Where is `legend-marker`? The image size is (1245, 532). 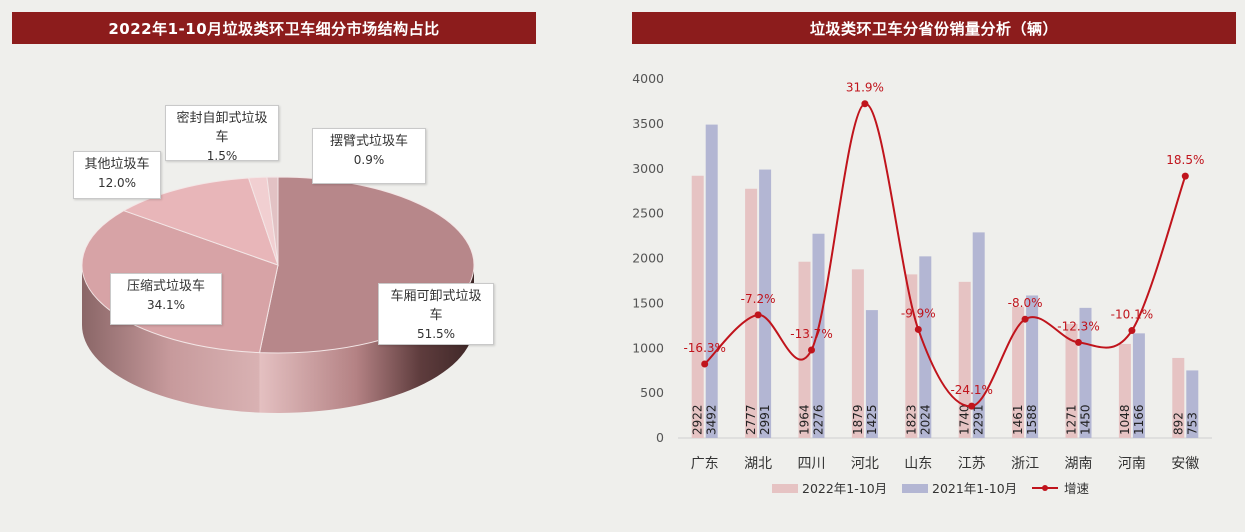 legend-marker is located at coordinates (1045, 488).